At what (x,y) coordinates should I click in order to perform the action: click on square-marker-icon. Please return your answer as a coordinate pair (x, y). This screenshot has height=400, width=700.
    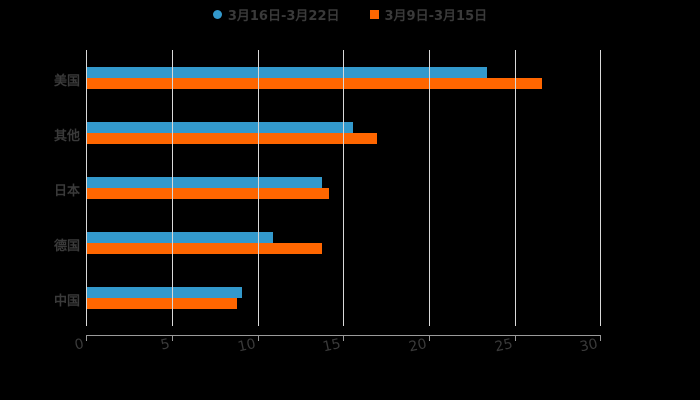
    Looking at the image, I should click on (374, 14).